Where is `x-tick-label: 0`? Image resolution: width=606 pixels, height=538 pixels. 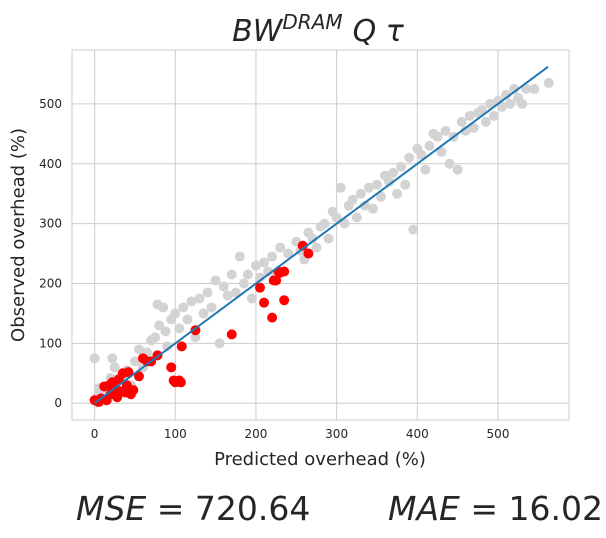
x-tick-label: 0 is located at coordinates (95, 434).